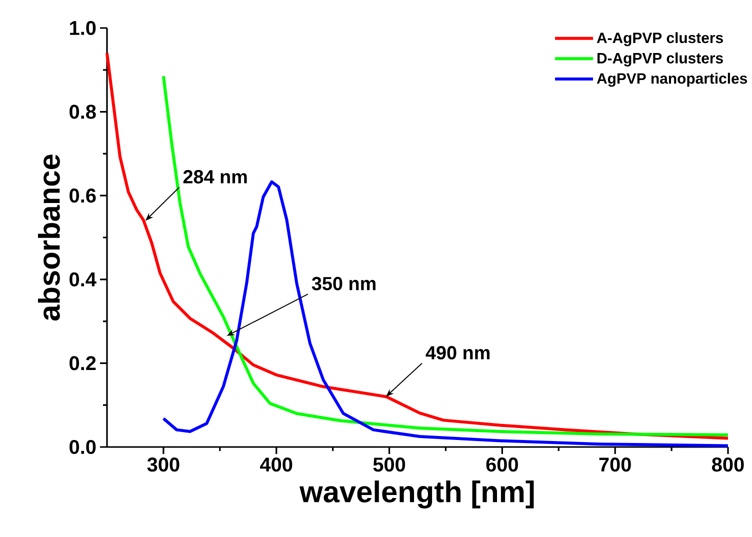  What do you see at coordinates (215, 177) in the screenshot?
I see `annotation: 284 nm` at bounding box center [215, 177].